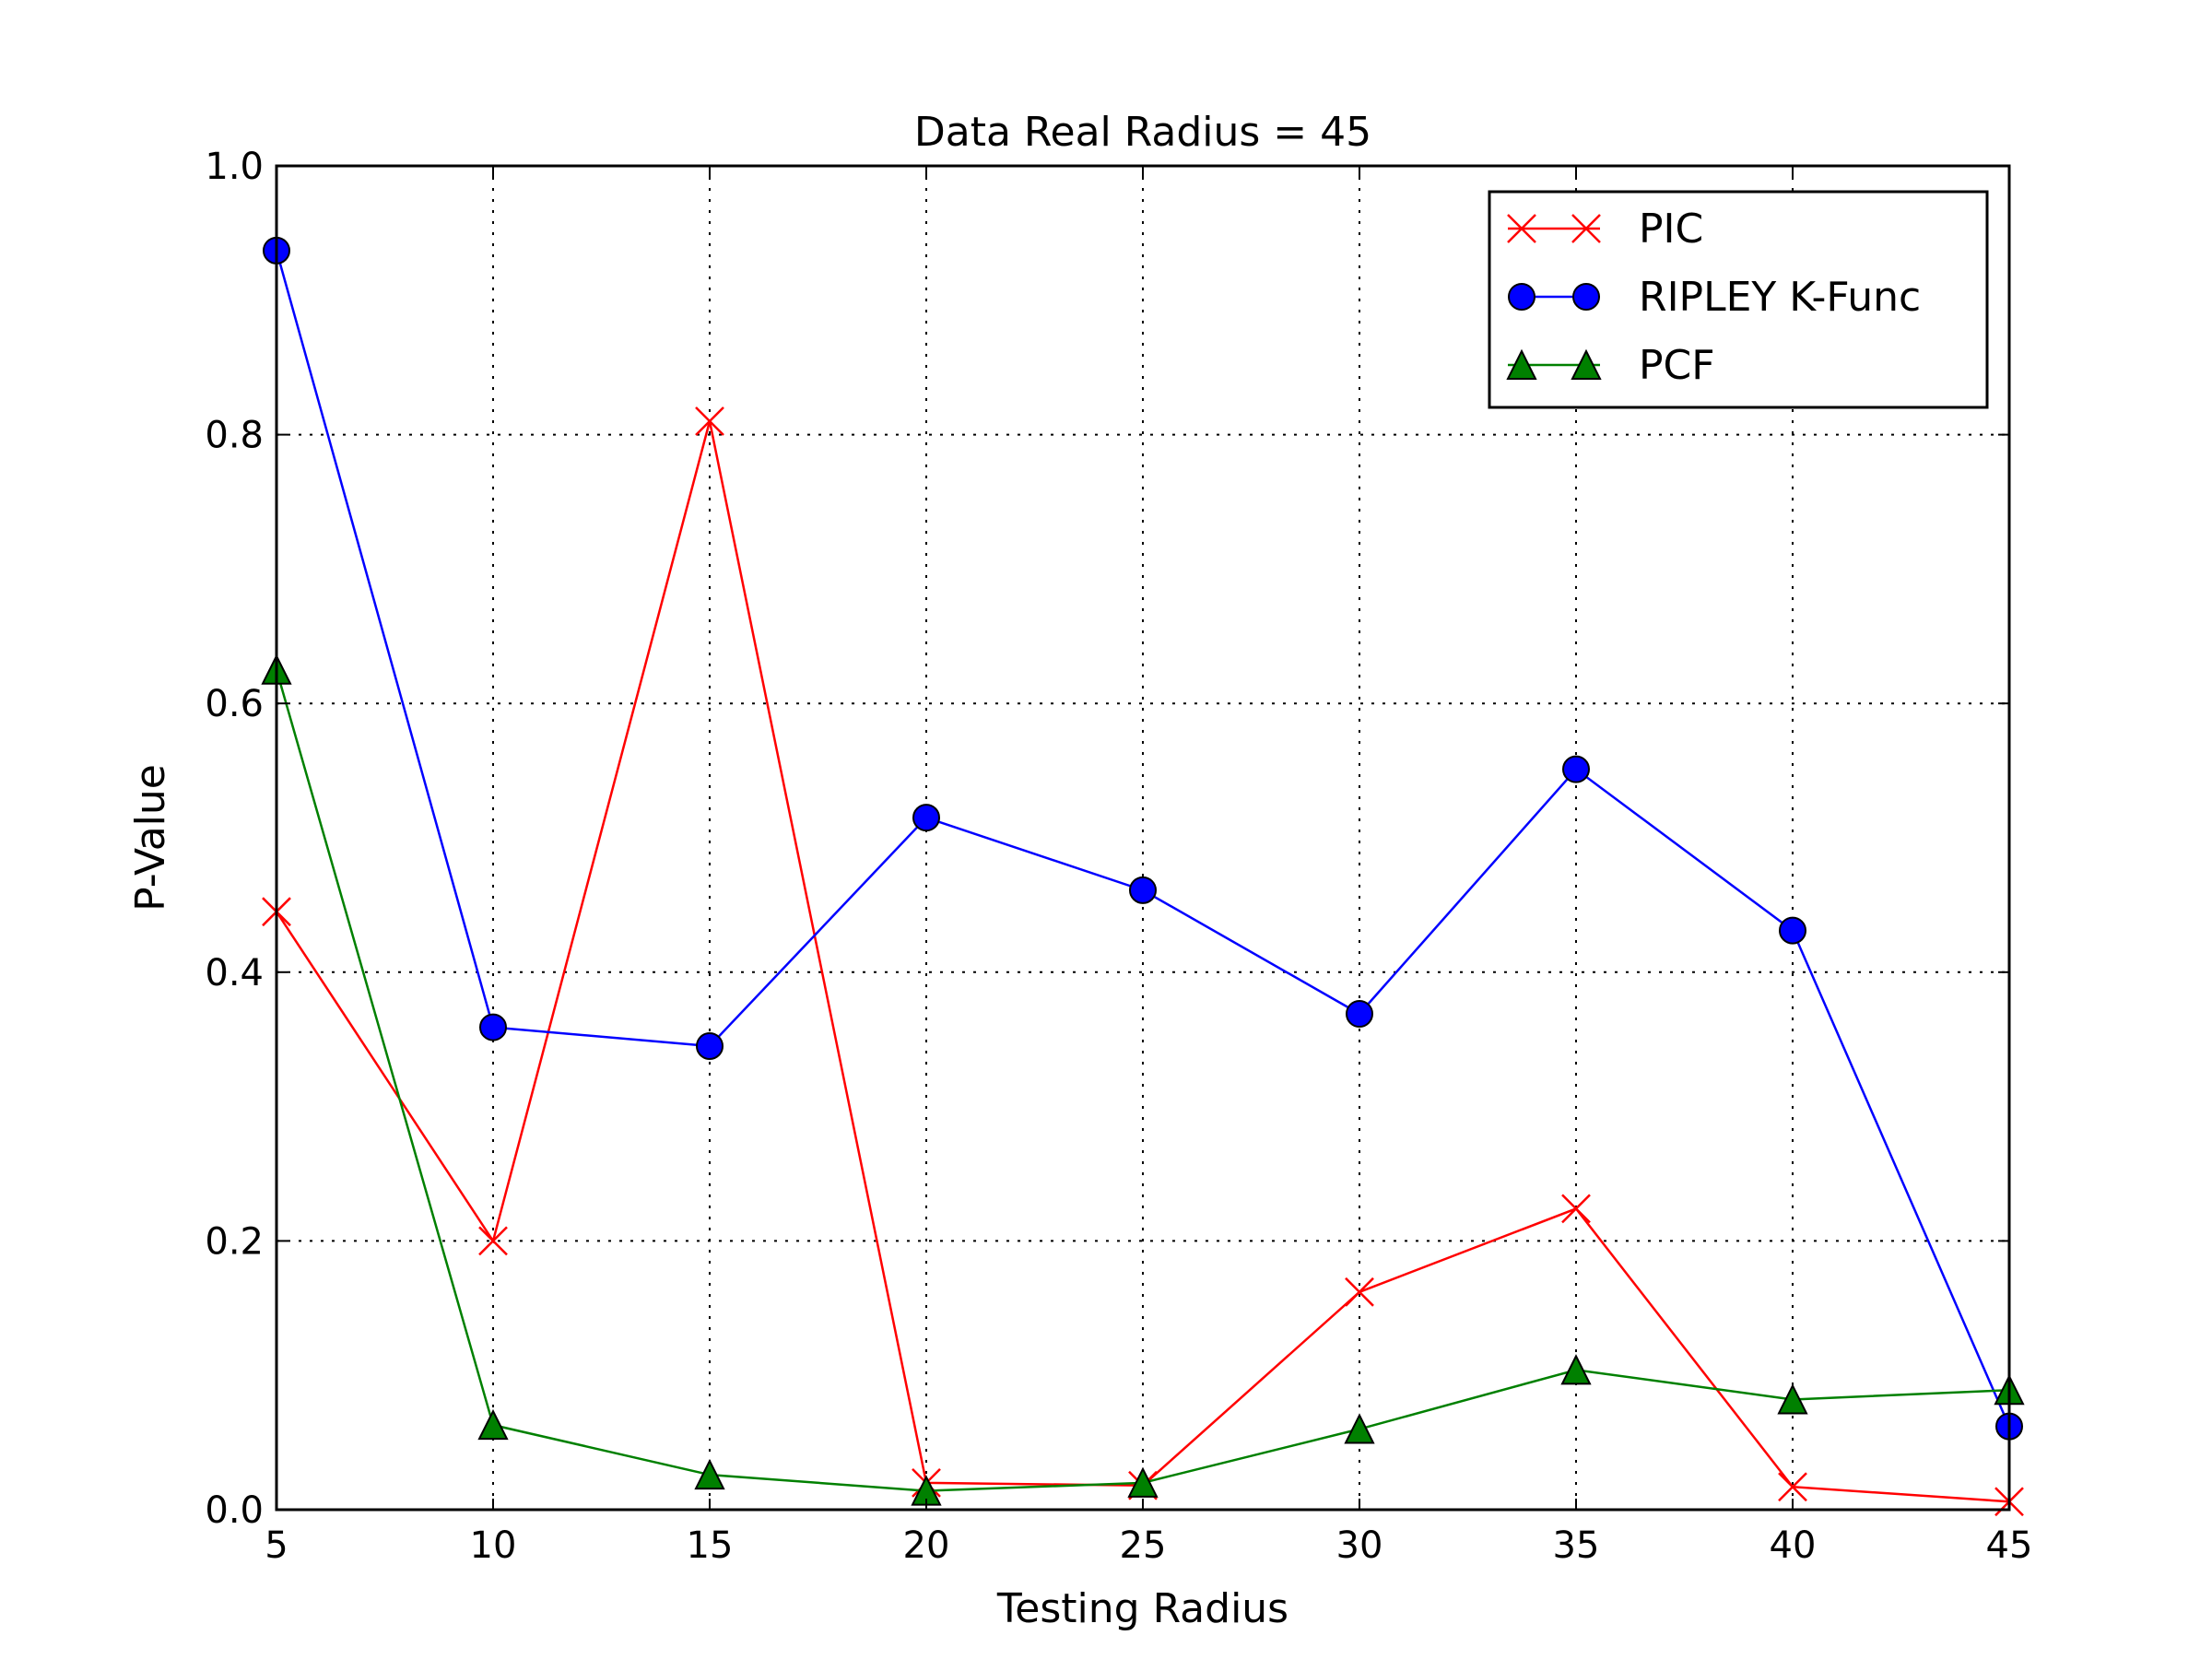 Image resolution: width=2212 pixels, height=1659 pixels. What do you see at coordinates (234, 167) in the screenshot?
I see `y-tick-label: 1.0` at bounding box center [234, 167].